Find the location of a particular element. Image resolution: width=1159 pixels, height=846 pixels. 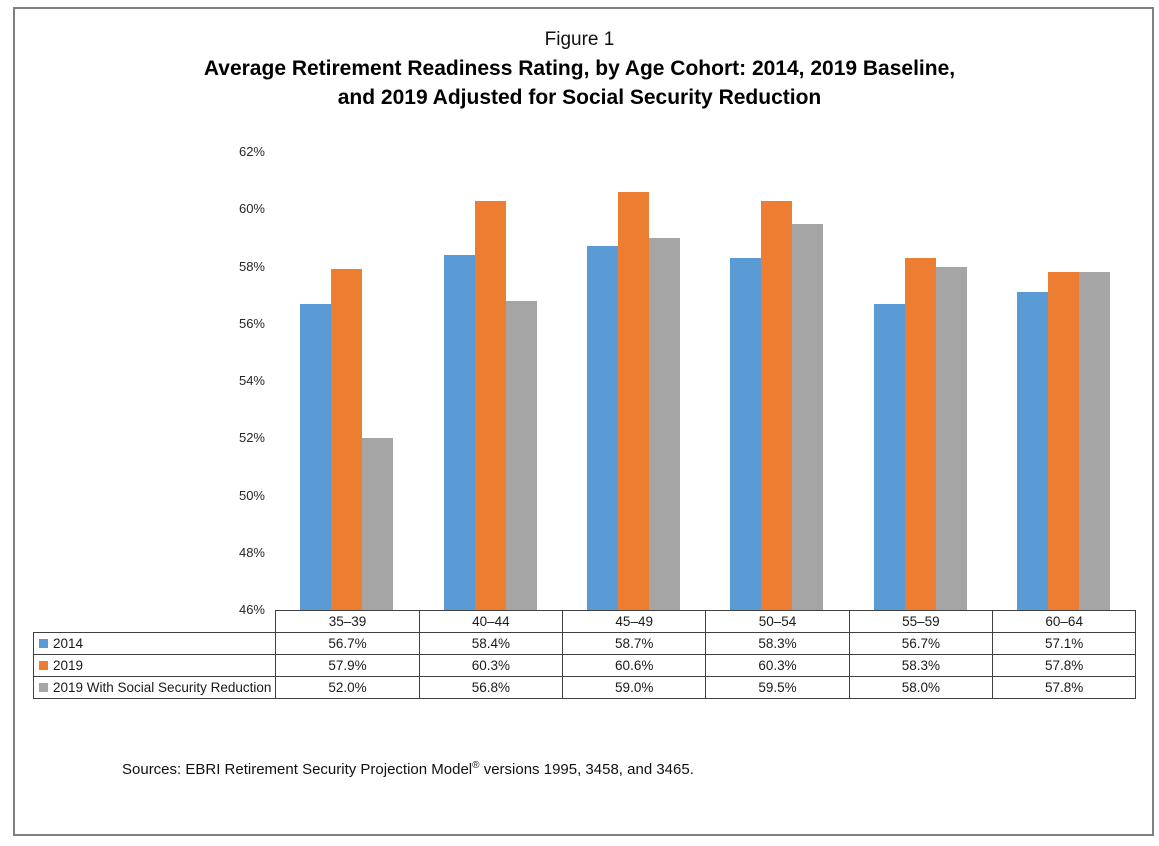

y-tick-label: 46% is located at coordinates (251, 609).